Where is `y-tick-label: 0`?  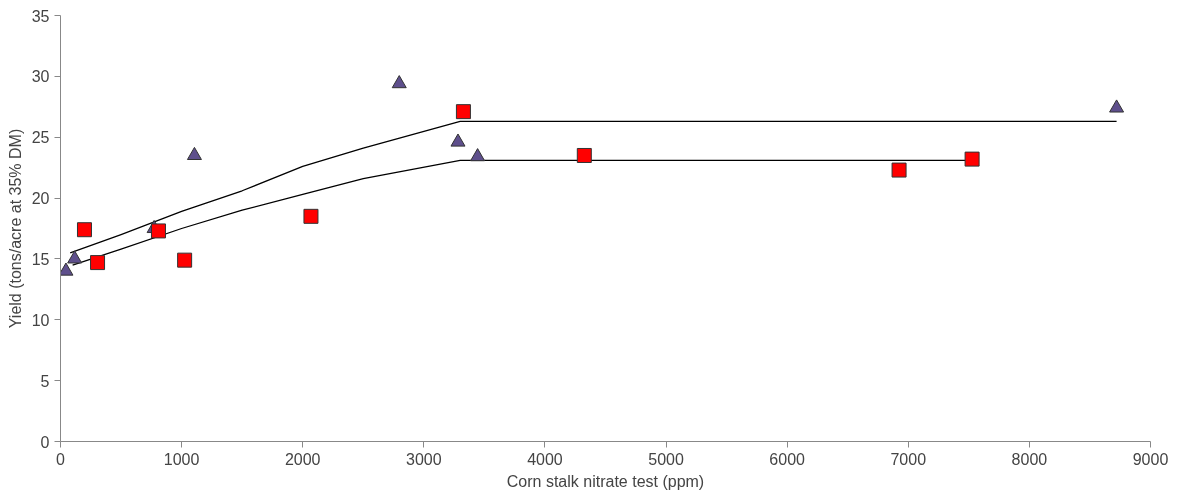
y-tick-label: 0 is located at coordinates (45, 442).